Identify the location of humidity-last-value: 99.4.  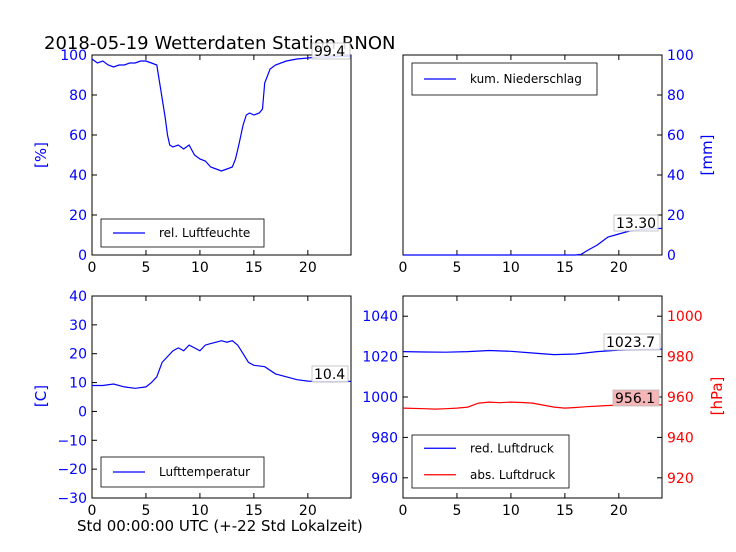
(329, 52).